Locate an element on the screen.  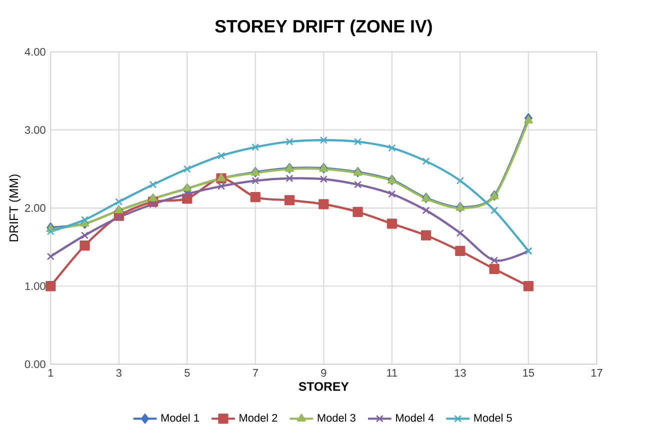
chart-title: STOREY DRIFT (ZONE IV) is located at coordinates (323, 27).